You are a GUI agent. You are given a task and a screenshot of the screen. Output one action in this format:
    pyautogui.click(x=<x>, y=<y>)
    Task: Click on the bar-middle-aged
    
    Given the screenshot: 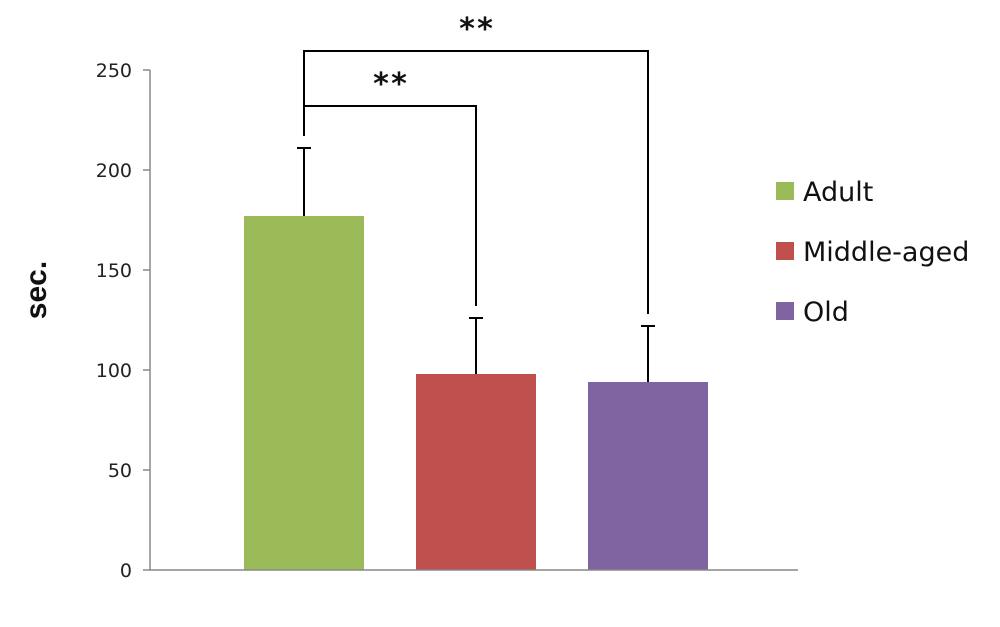 What is the action you would take?
    pyautogui.click(x=476, y=472)
    